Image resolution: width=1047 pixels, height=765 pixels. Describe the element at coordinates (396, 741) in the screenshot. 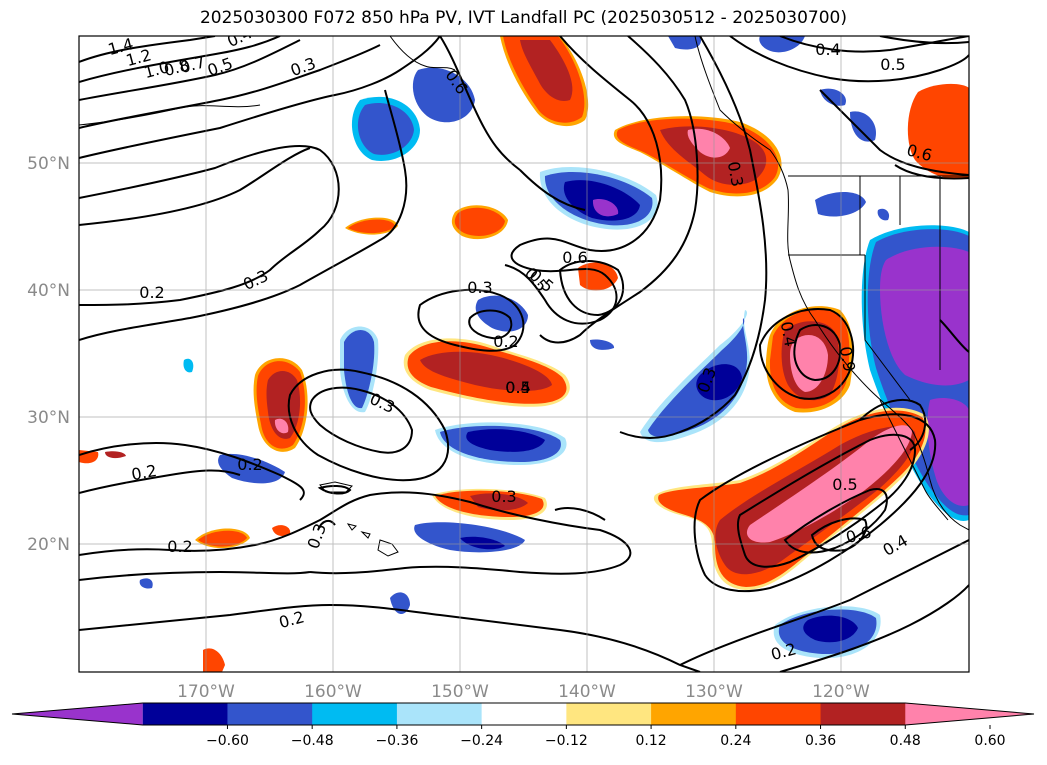

I see `colorbar-tick-label: −0.36` at that location.